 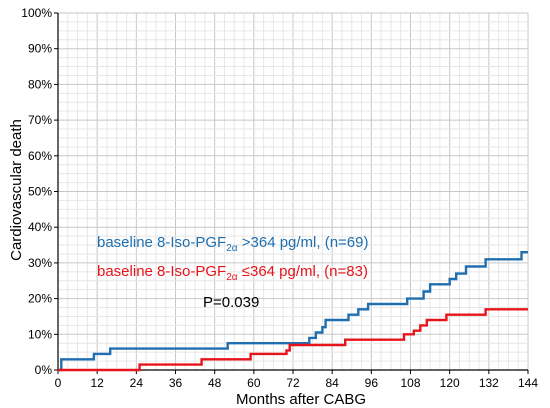 What do you see at coordinates (215, 383) in the screenshot?
I see `x-tick-label: 48` at bounding box center [215, 383].